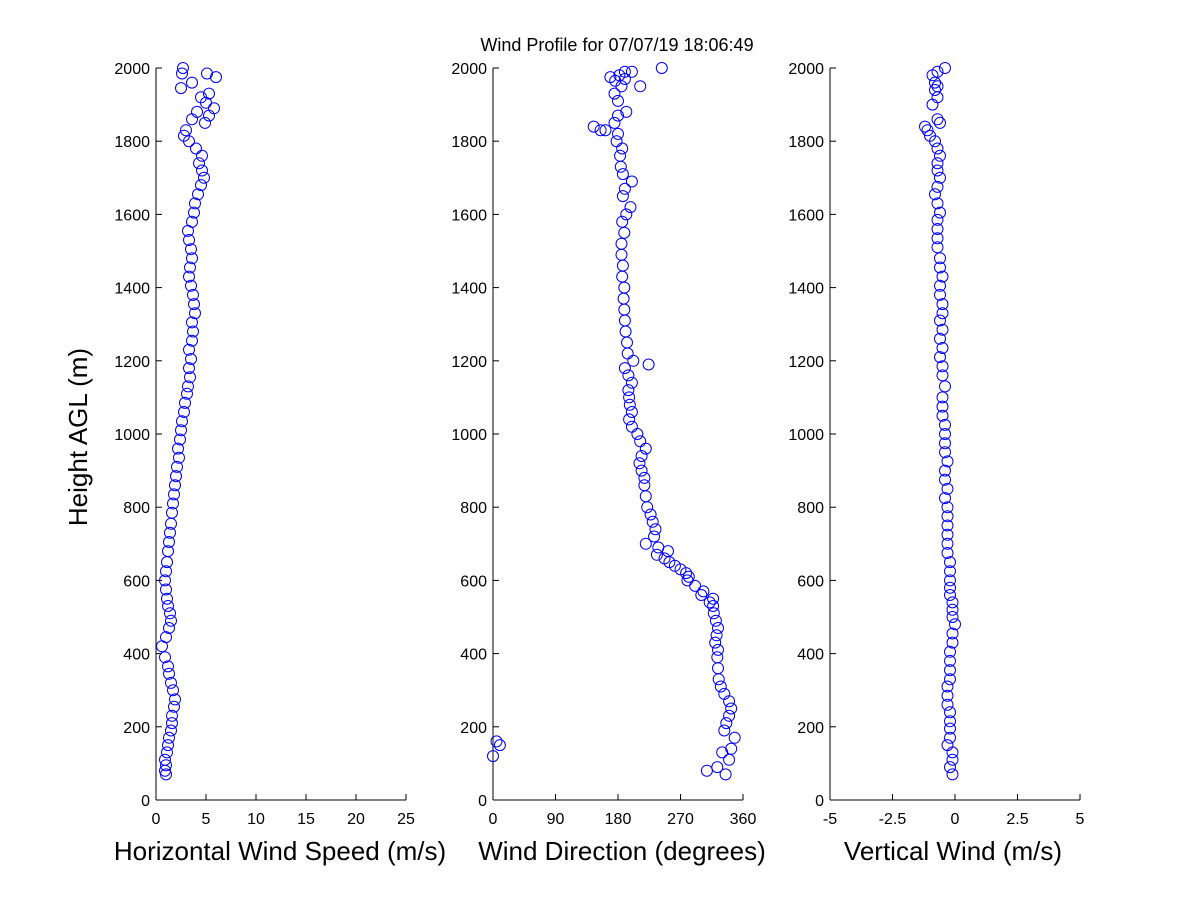  I want to click on y-tick-label: 1800, so click(132, 142).